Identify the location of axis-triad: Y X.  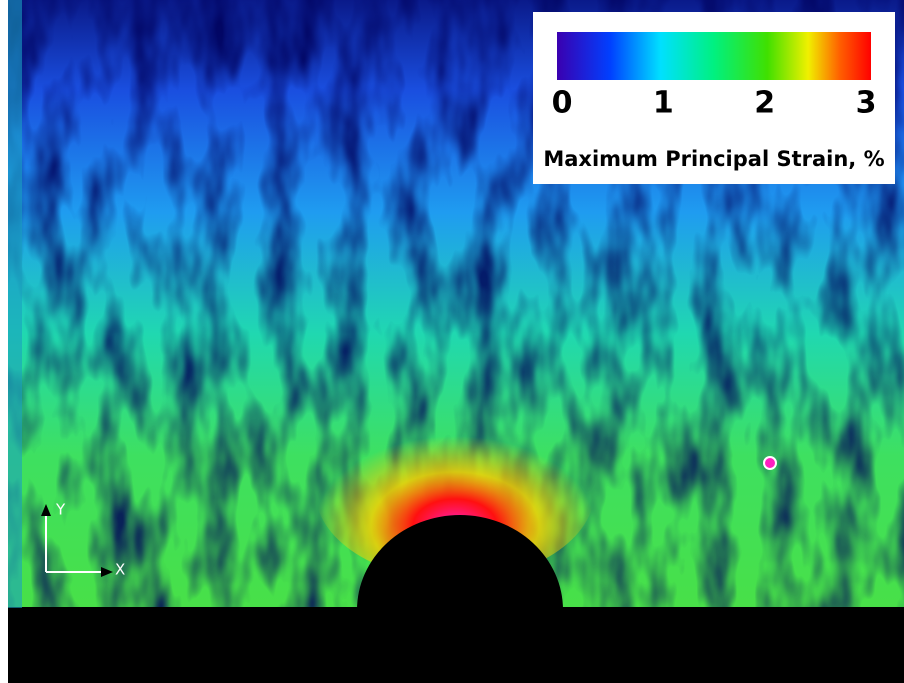
(83, 540).